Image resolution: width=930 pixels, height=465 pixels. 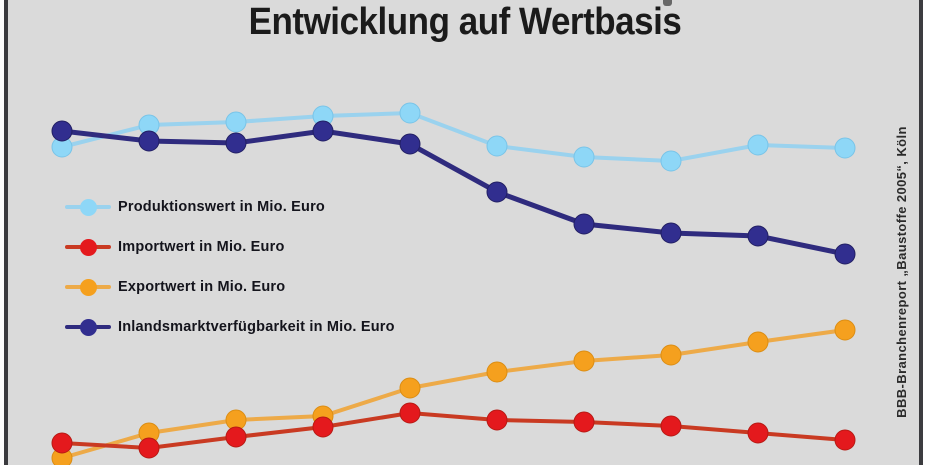 I want to click on right-margin-strip, so click(x=926, y=232).